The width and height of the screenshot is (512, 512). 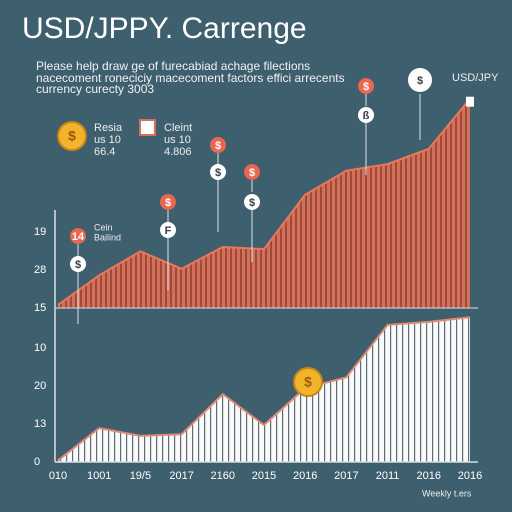 What do you see at coordinates (447, 493) in the screenshot?
I see `footer: Weekly t.ers` at bounding box center [447, 493].